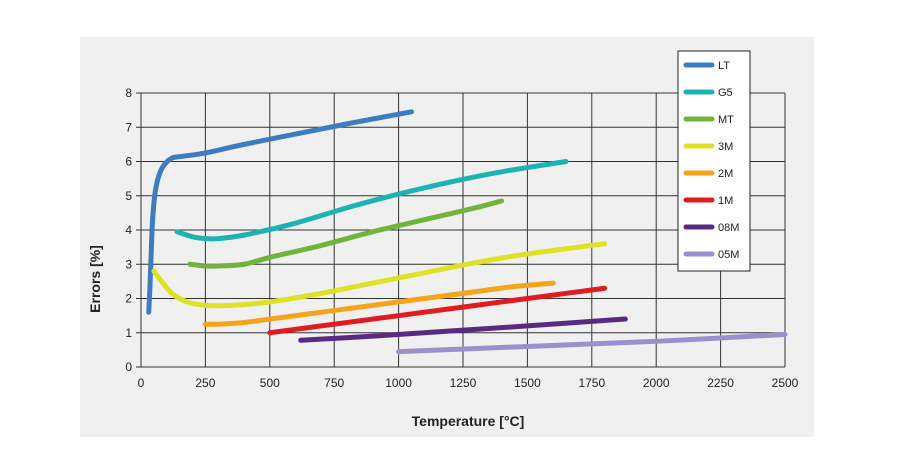  I want to click on x-axis-title: Temperature [°C], so click(468, 421).